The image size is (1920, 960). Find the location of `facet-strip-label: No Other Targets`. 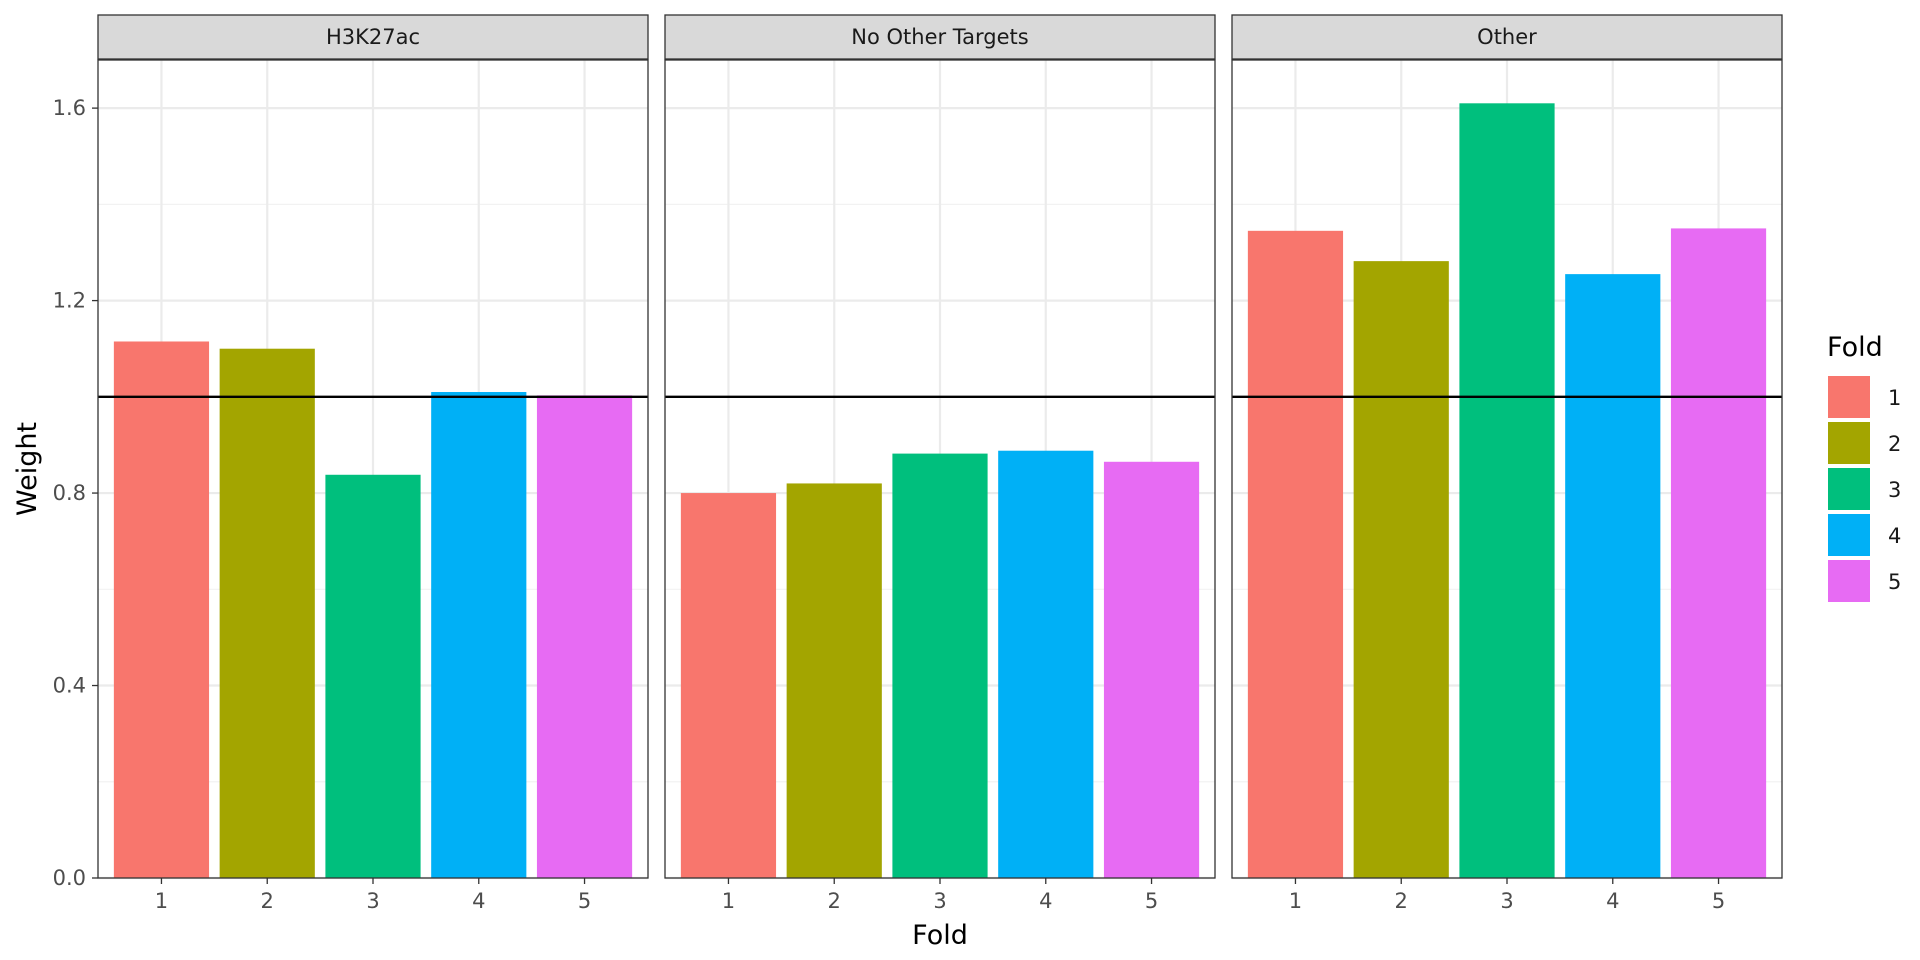

facet-strip-label: No Other Targets is located at coordinates (939, 37).